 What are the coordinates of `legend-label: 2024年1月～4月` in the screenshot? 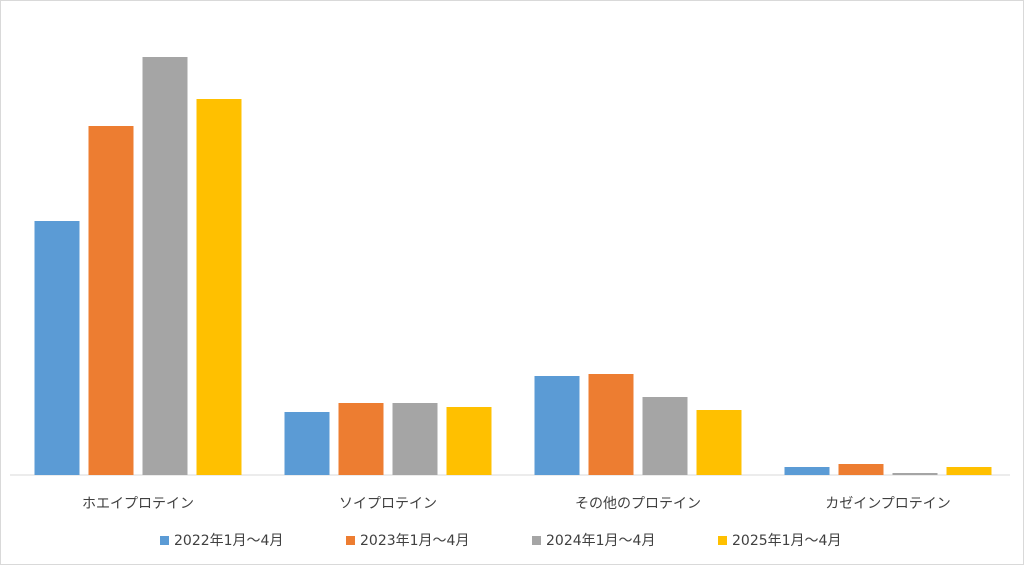 It's located at (600, 541).